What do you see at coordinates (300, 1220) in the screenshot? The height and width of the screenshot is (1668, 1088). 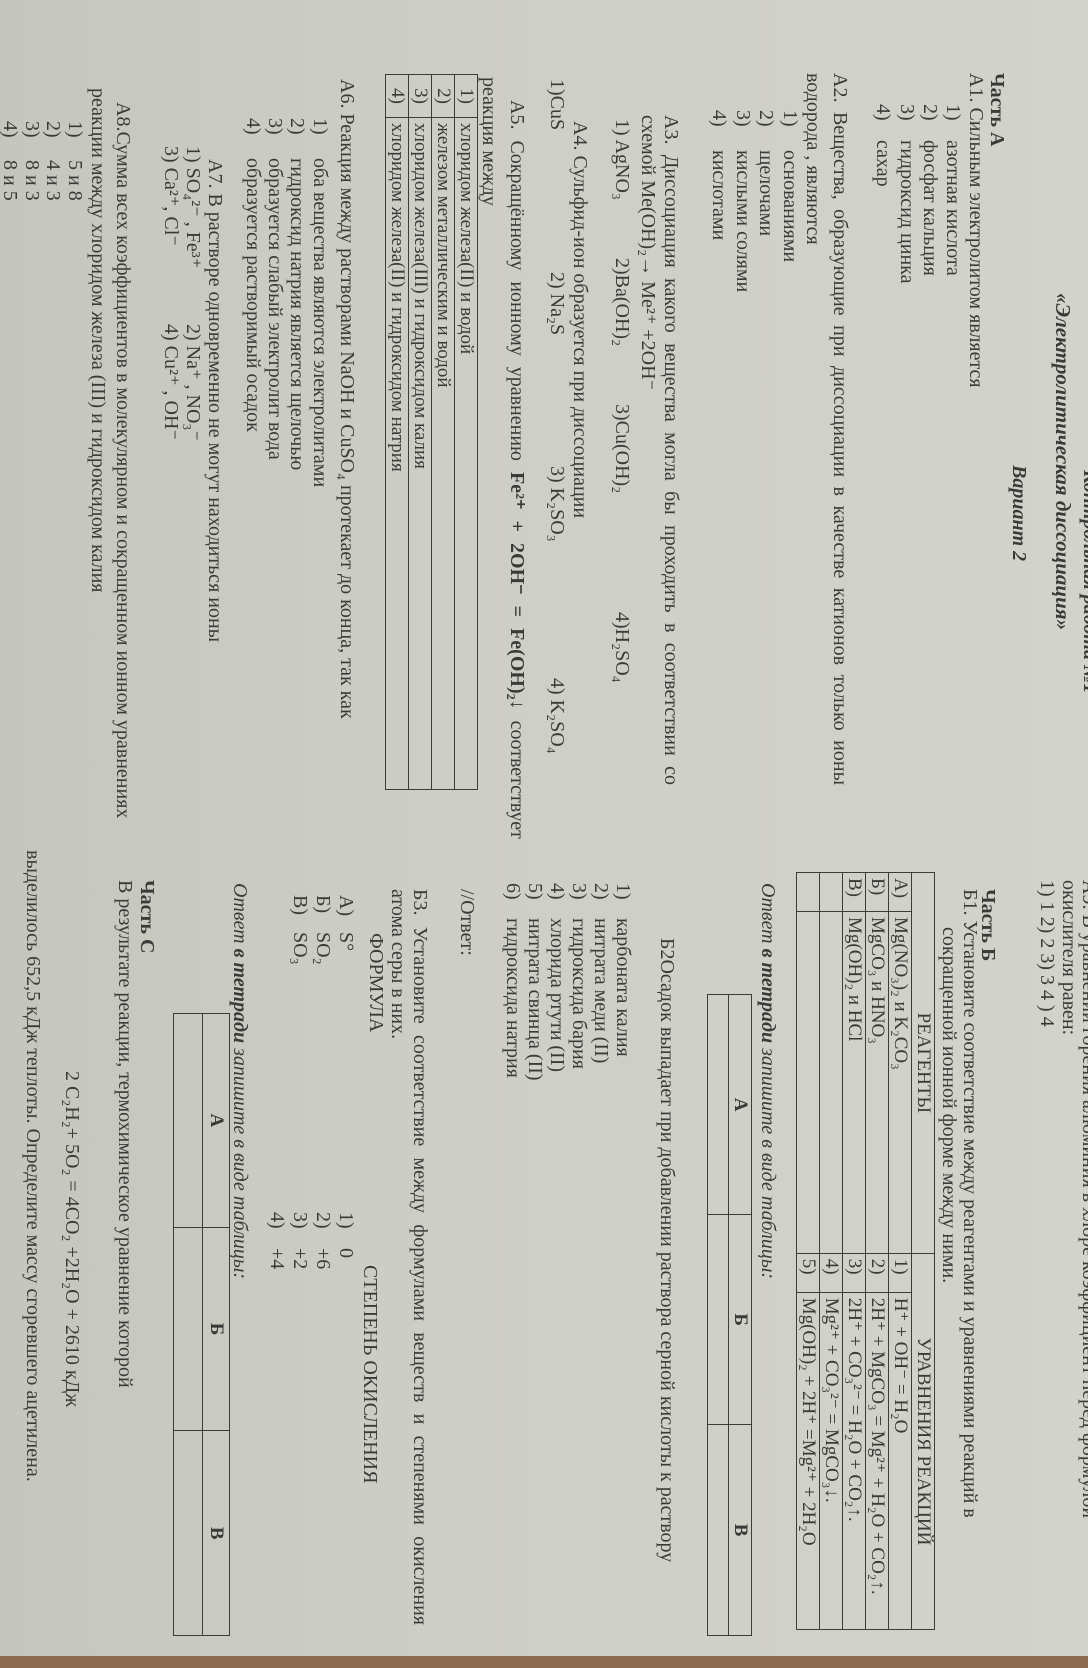 I see `state-number: 3)` at bounding box center [300, 1220].